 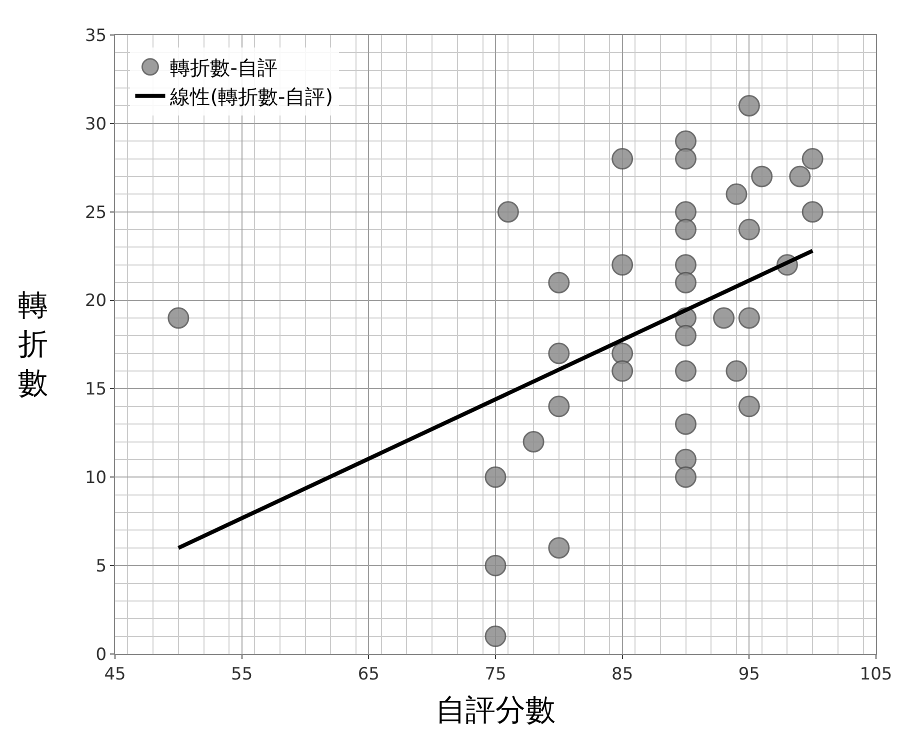 I want to click on y-axis-title: 轉折數, so click(x=33, y=344).